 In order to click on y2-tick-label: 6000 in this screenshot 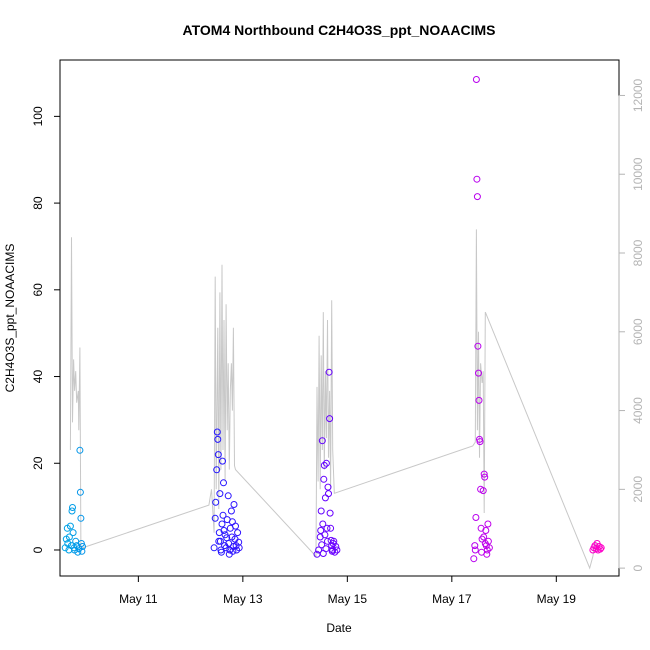, I will do `click(638, 331)`.